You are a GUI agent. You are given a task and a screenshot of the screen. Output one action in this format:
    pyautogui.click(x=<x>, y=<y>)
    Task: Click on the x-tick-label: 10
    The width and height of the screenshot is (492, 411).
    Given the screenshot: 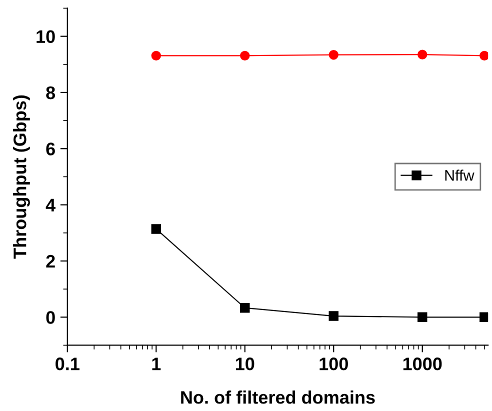 What is the action you would take?
    pyautogui.click(x=245, y=364)
    